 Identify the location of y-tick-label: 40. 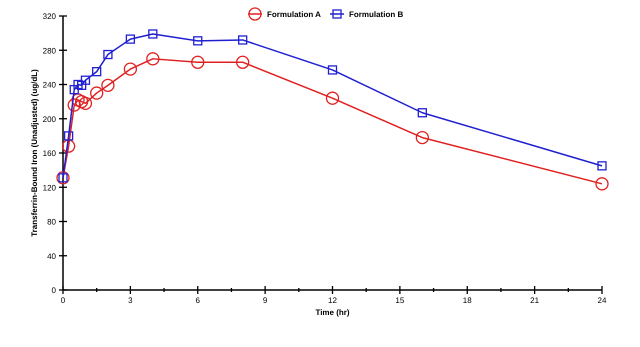
(52, 256).